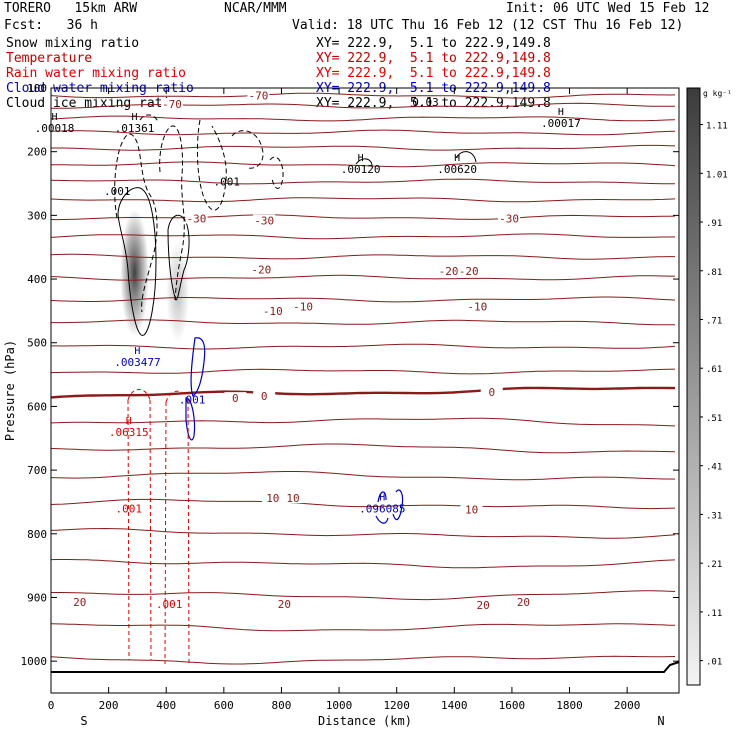  What do you see at coordinates (37, 406) in the screenshot?
I see `y-tick-label: 600` at bounding box center [37, 406].